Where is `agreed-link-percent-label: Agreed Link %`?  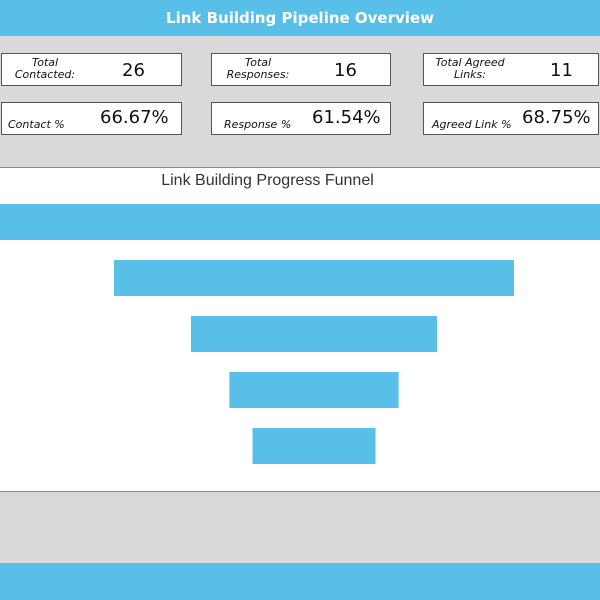 agreed-link-percent-label: Agreed Link % is located at coordinates (472, 124).